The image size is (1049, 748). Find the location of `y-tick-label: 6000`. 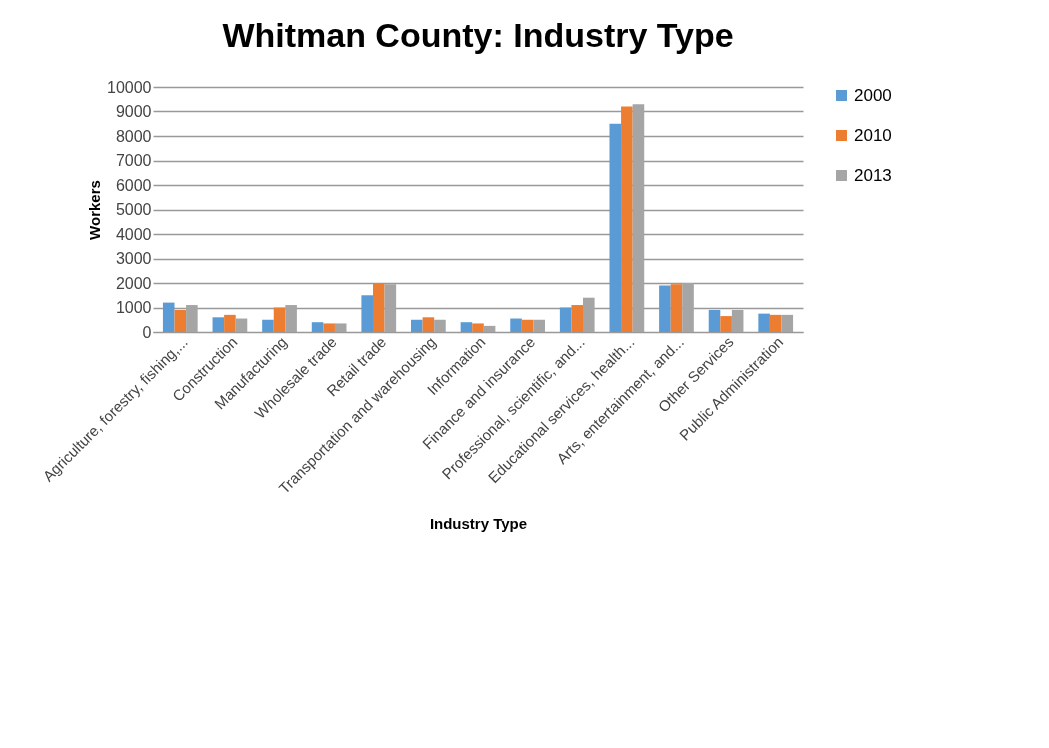

y-tick-label: 6000 is located at coordinates (133, 185).